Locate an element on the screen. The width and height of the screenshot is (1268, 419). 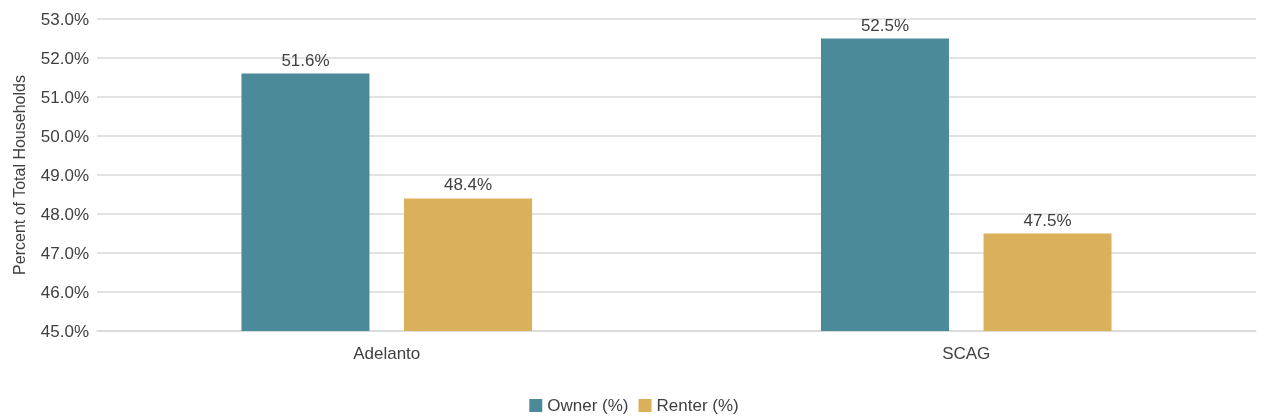
y-tick-label: 50.0% is located at coordinates (64, 136).